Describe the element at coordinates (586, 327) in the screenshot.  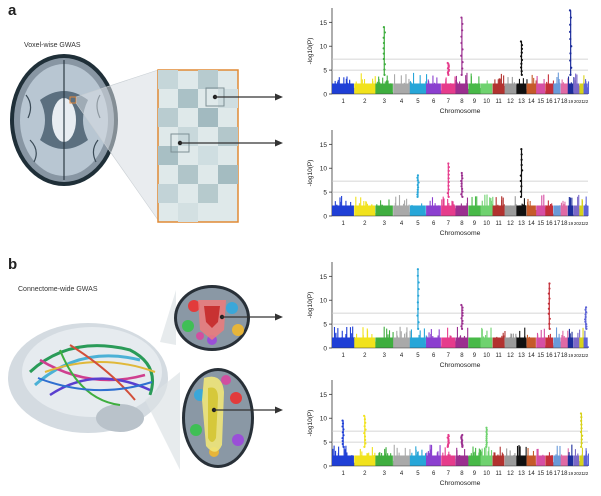
I see `chromosome-22-points` at that location.